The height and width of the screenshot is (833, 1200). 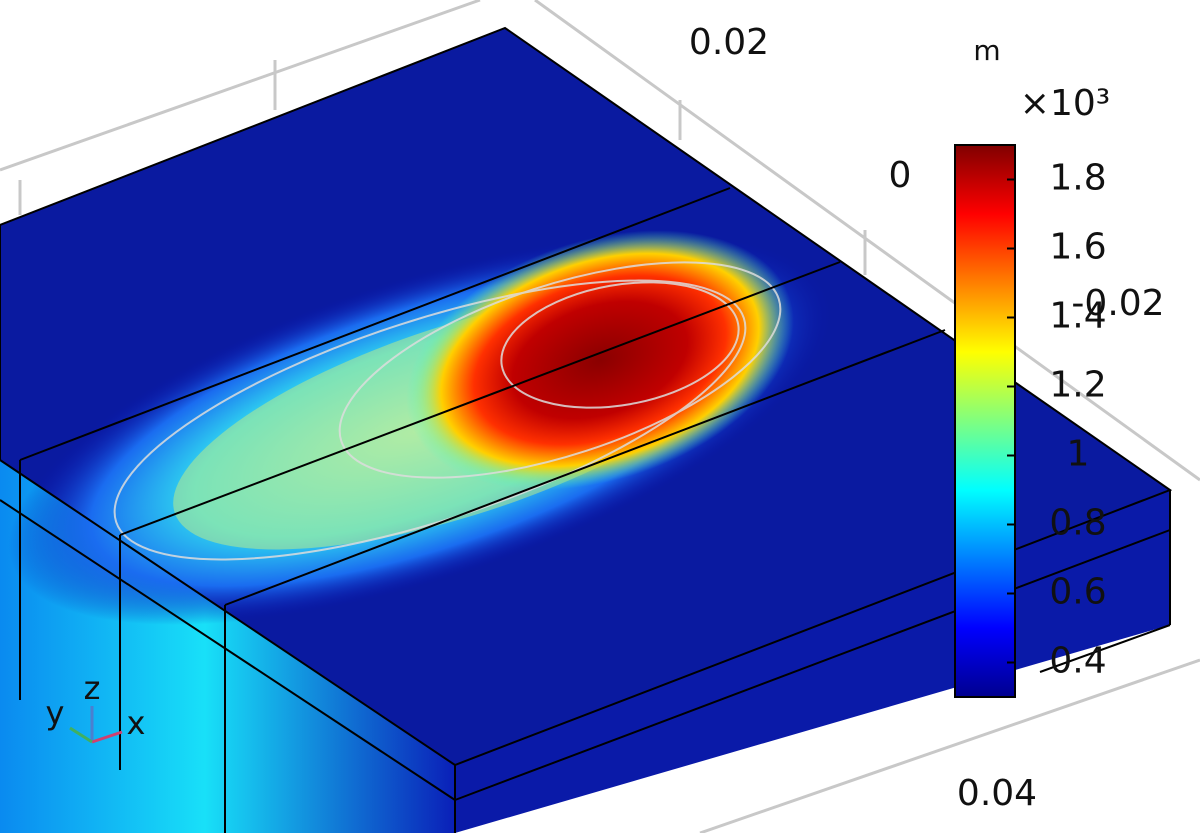 I want to click on triad-label: y, so click(x=55, y=713).